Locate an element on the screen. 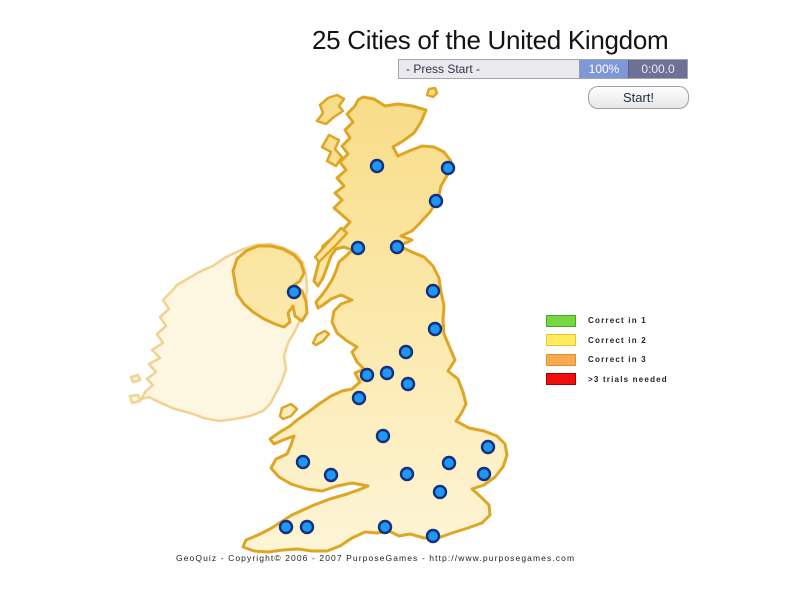  progress-percent: 100% is located at coordinates (603, 69).